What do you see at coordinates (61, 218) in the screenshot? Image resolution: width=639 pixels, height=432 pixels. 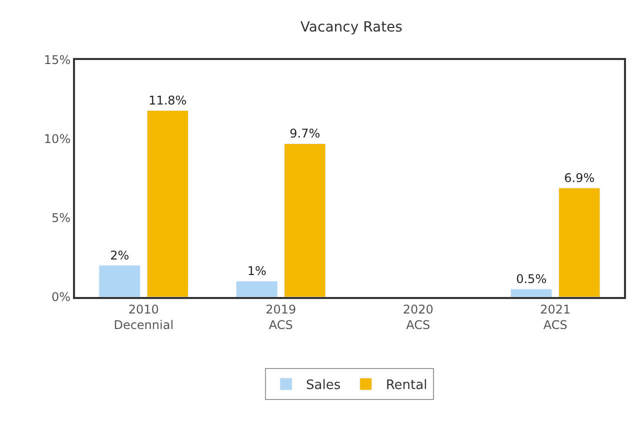 I see `y-tick-label: 5%` at bounding box center [61, 218].